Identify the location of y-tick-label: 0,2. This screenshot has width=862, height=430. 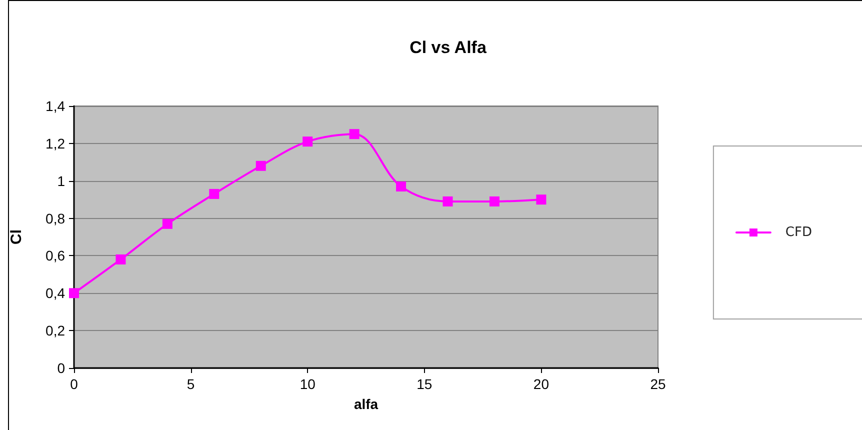
(56, 330).